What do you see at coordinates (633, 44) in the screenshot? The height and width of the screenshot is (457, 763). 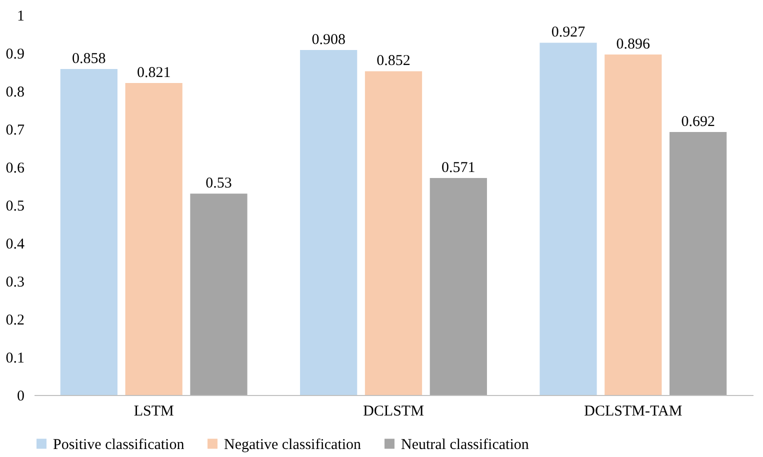 I see `data-label: 0.896` at bounding box center [633, 44].